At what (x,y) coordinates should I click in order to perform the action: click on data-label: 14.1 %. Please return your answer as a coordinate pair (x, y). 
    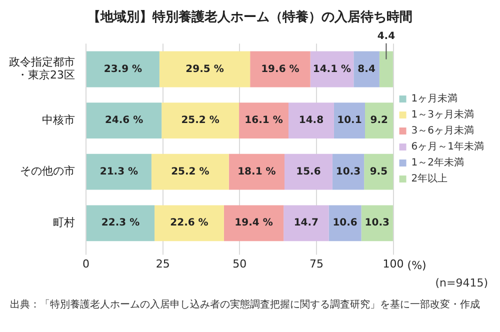
    Looking at the image, I should click on (332, 69).